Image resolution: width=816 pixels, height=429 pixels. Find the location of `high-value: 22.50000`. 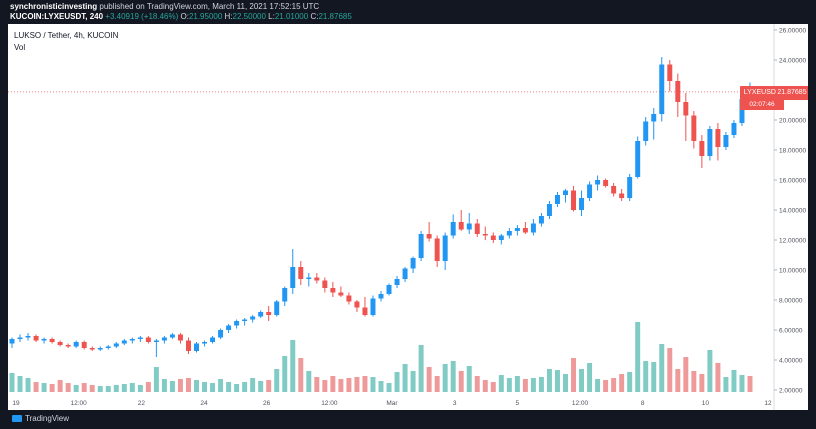

high-value: 22.50000 is located at coordinates (249, 16).